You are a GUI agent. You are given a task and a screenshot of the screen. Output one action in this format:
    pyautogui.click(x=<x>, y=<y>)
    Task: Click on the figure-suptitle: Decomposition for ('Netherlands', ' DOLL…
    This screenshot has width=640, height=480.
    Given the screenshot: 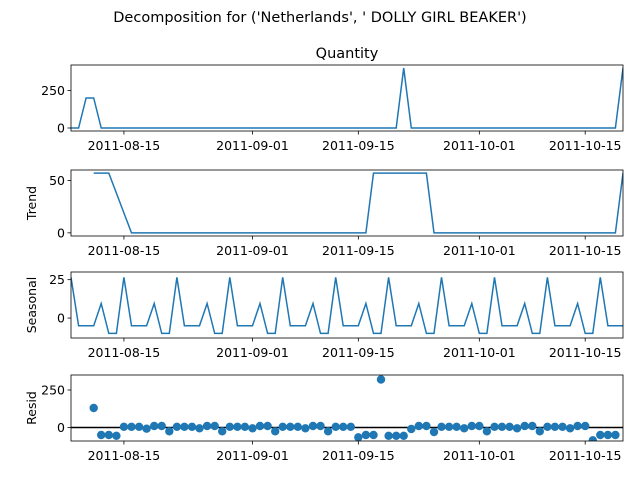 What is the action you would take?
    pyautogui.click(x=319, y=18)
    